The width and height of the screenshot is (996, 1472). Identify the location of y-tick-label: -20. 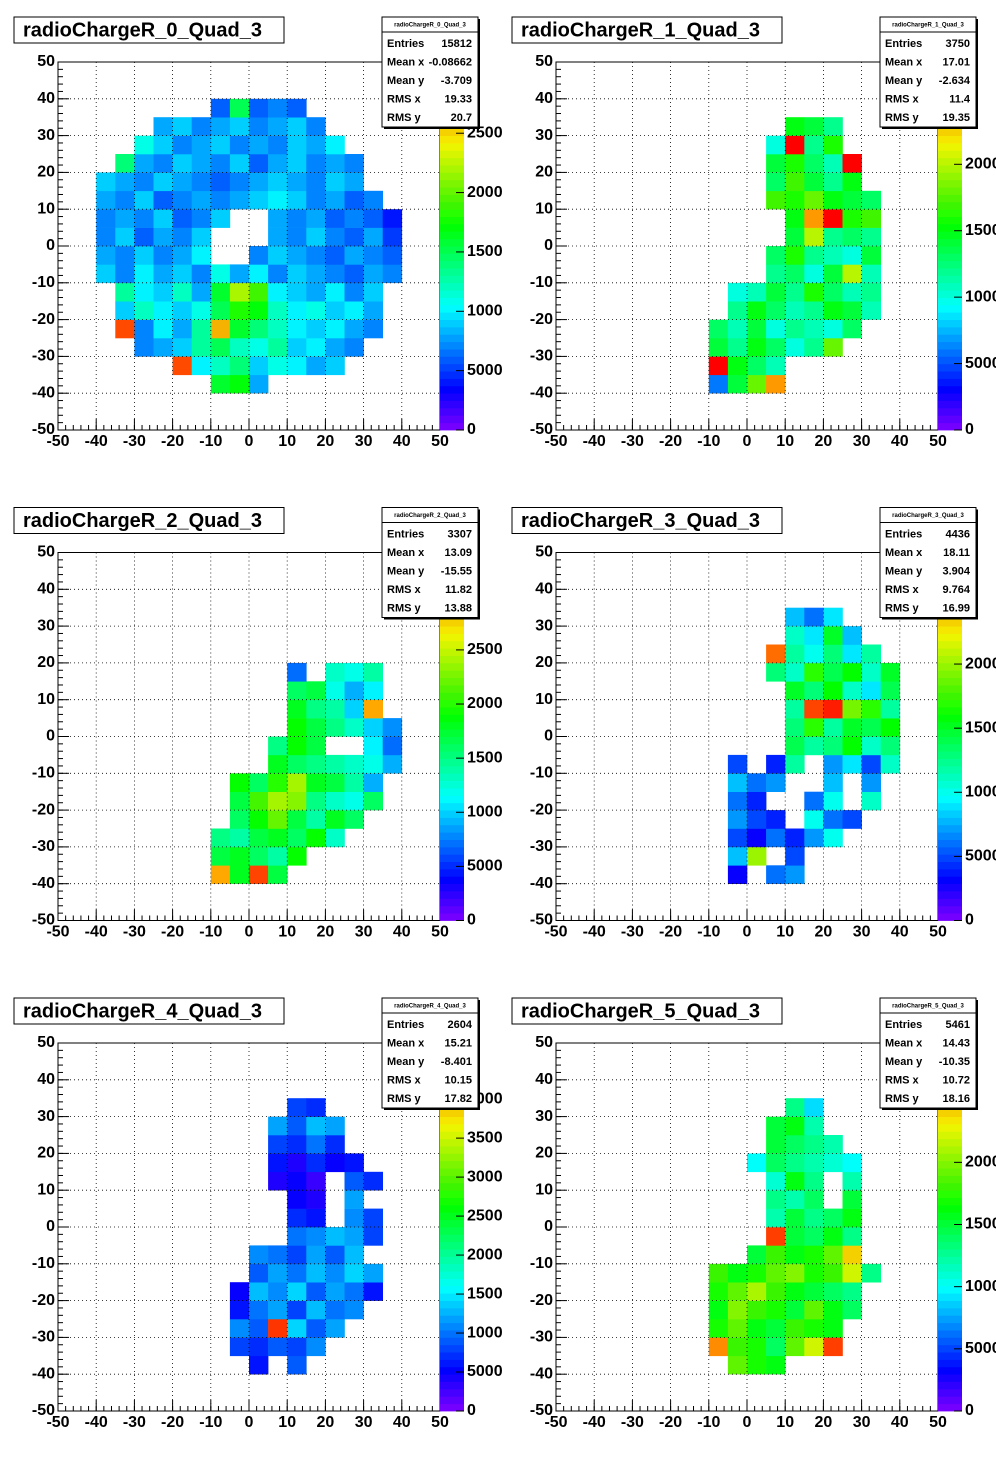
(43, 809).